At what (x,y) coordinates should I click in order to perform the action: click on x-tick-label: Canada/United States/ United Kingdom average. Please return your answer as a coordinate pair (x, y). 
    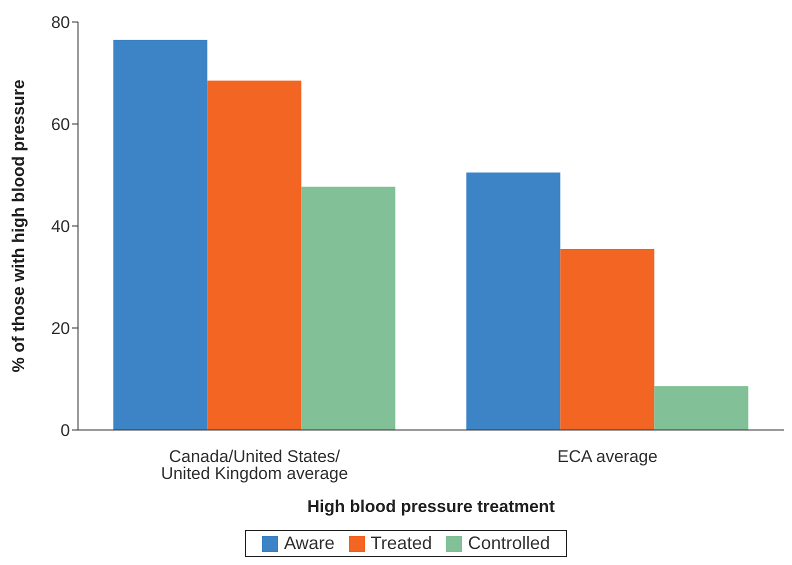
    Looking at the image, I should click on (254, 465).